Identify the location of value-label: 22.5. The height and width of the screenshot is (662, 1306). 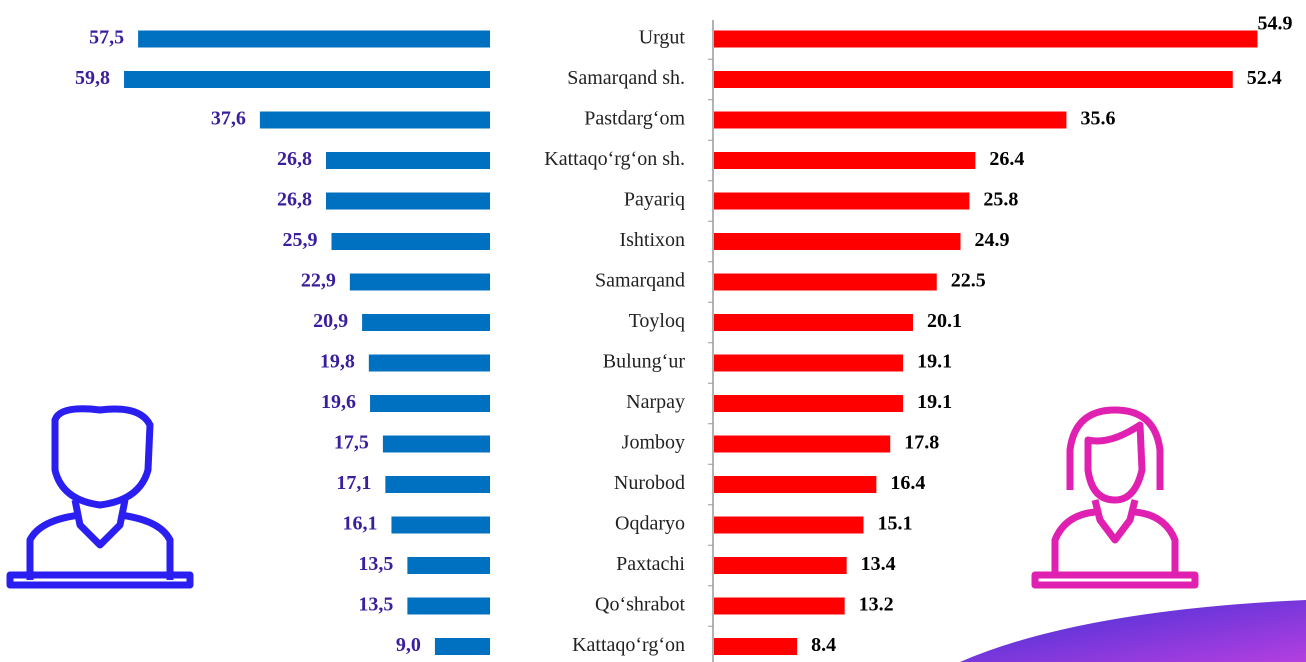
(968, 281).